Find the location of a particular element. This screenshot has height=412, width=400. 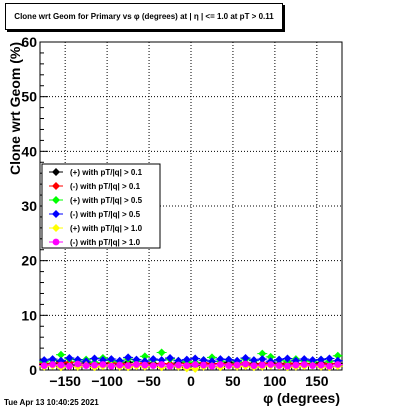

y-tick-label: 30 is located at coordinates (29, 206).